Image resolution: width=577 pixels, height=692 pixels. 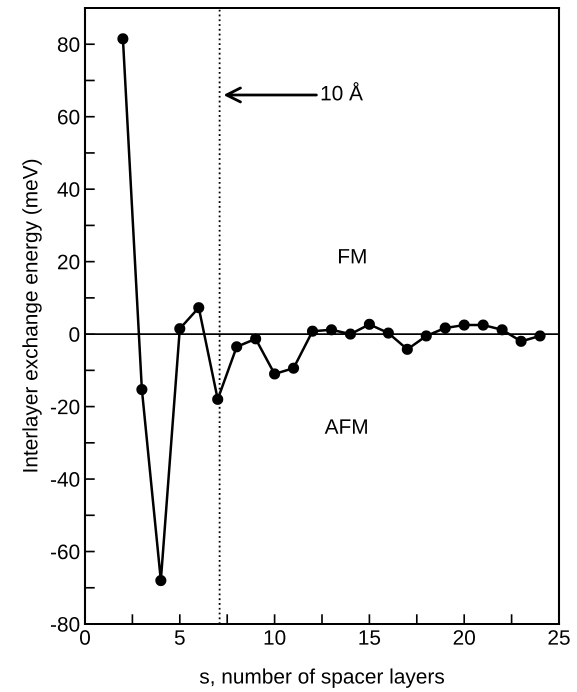 I want to click on y-tick-label: -40, so click(x=65, y=479).